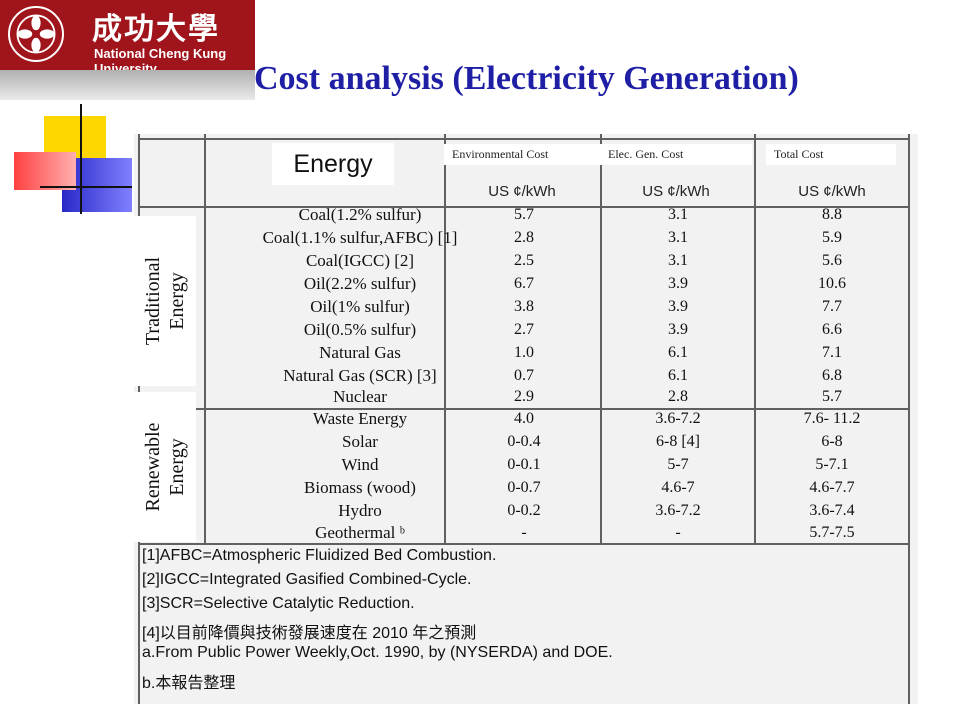  What do you see at coordinates (360, 237) in the screenshot?
I see `energy-name: Coal(1.1% sulfur,AFBC) [1]` at bounding box center [360, 237].